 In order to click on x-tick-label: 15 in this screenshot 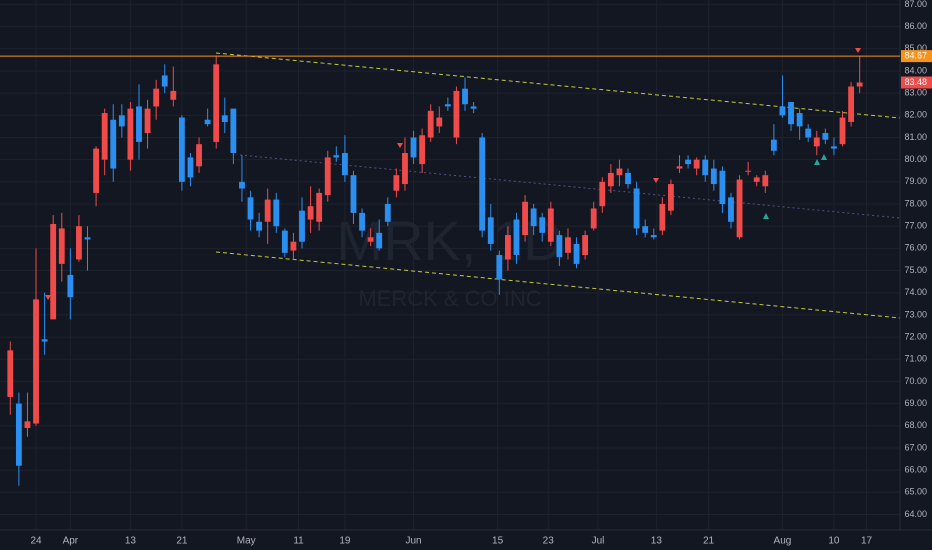, I will do `click(498, 541)`.